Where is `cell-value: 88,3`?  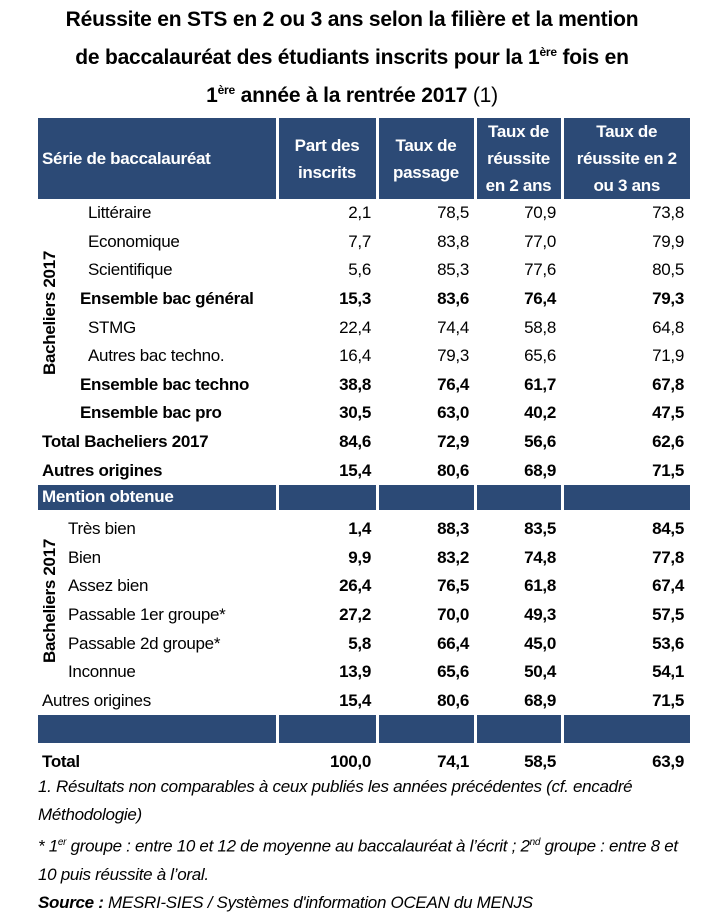 cell-value: 88,3 is located at coordinates (453, 529).